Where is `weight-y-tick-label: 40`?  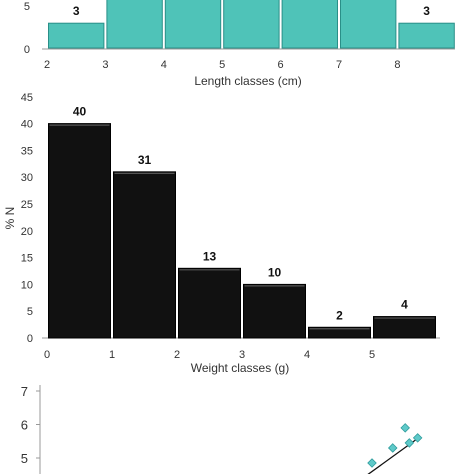 weight-y-tick-label: 40 is located at coordinates (27, 125).